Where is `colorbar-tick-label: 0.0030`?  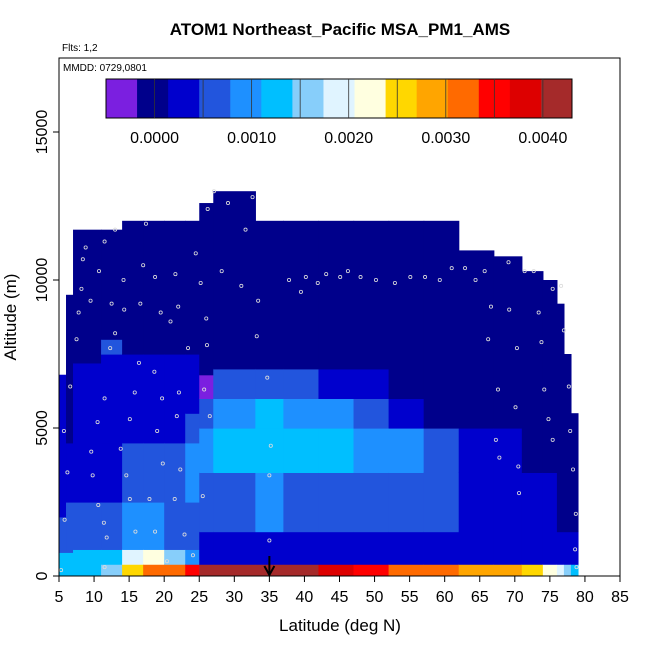
colorbar-tick-label: 0.0030 is located at coordinates (445, 138).